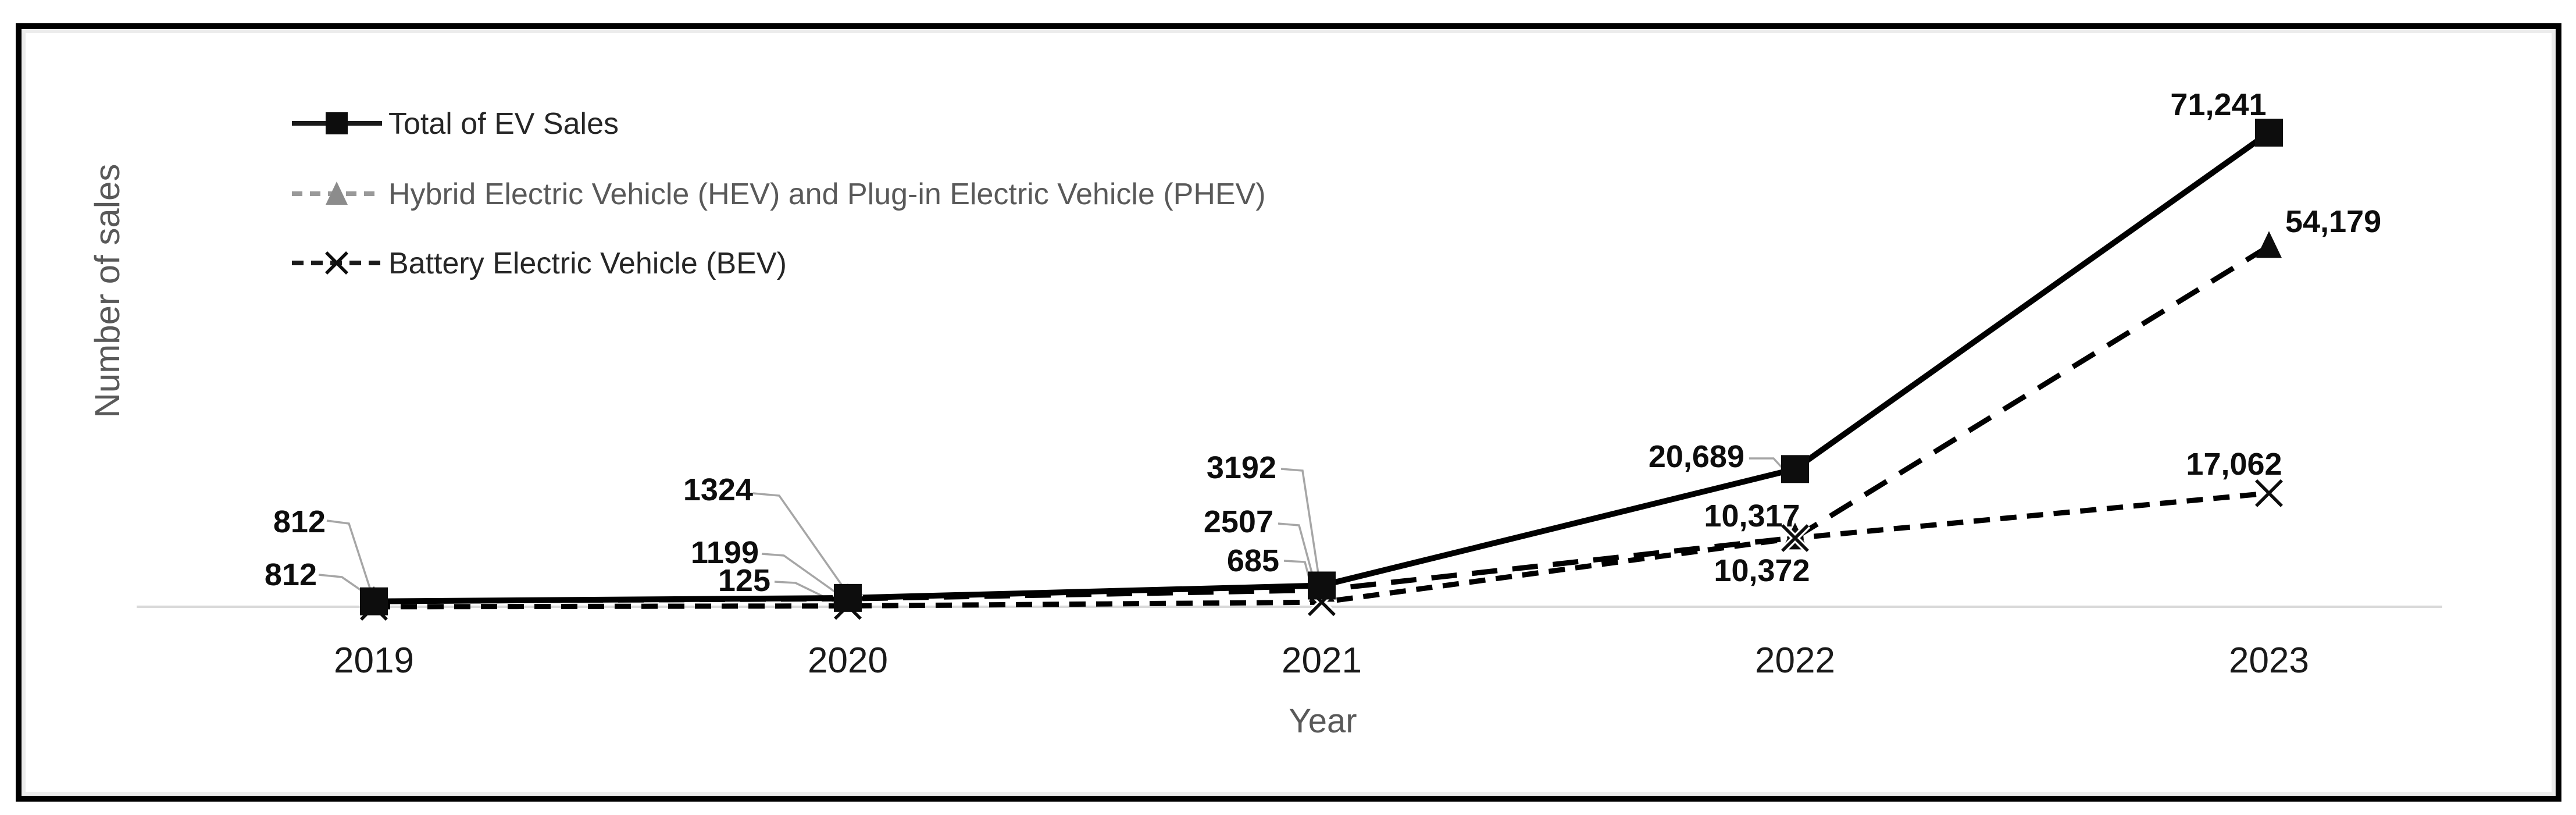  Describe the element at coordinates (588, 264) in the screenshot. I see `legend-bev-label: Battery Electric Vehicle (BEV)` at that location.